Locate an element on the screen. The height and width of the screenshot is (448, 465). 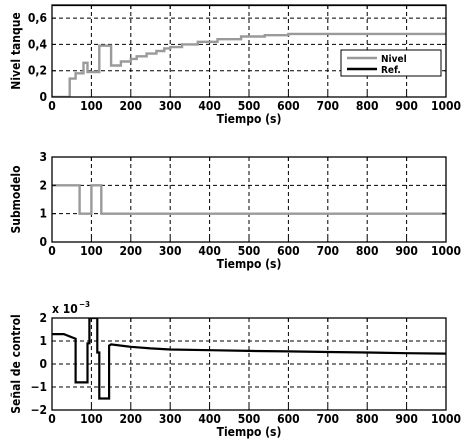
y-tick-label: 0,2 is located at coordinates (37, 71).